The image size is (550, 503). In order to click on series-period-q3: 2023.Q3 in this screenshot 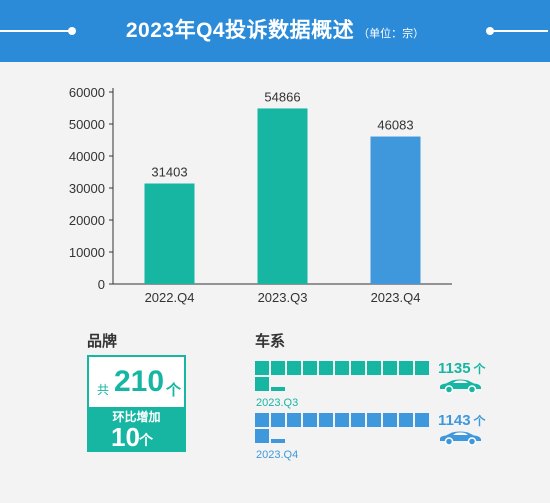, I will do `click(277, 403)`.